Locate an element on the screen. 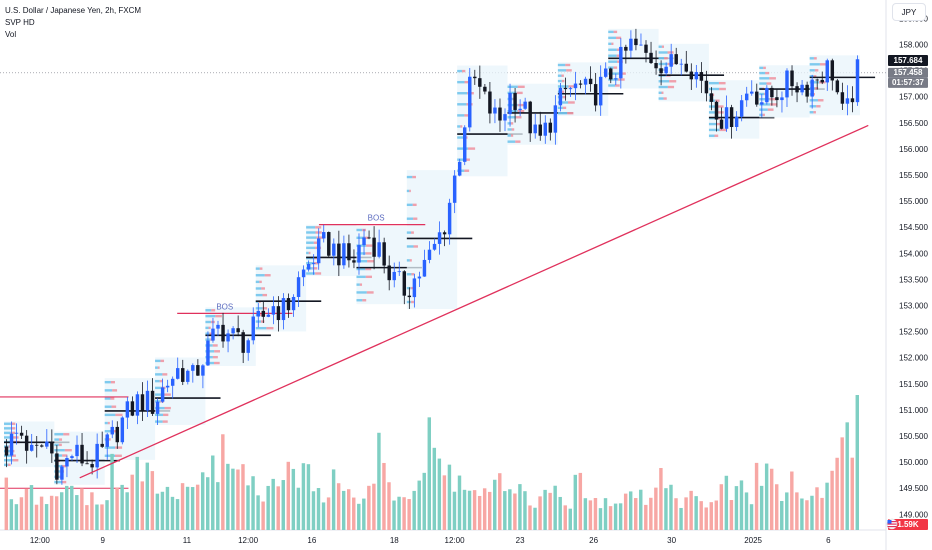  price-tick-label: 154.000 is located at coordinates (913, 253).